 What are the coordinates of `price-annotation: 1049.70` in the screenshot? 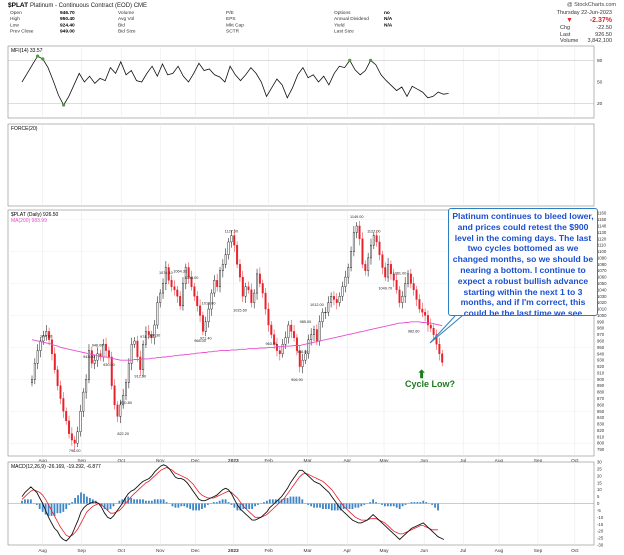 It's located at (385, 289).